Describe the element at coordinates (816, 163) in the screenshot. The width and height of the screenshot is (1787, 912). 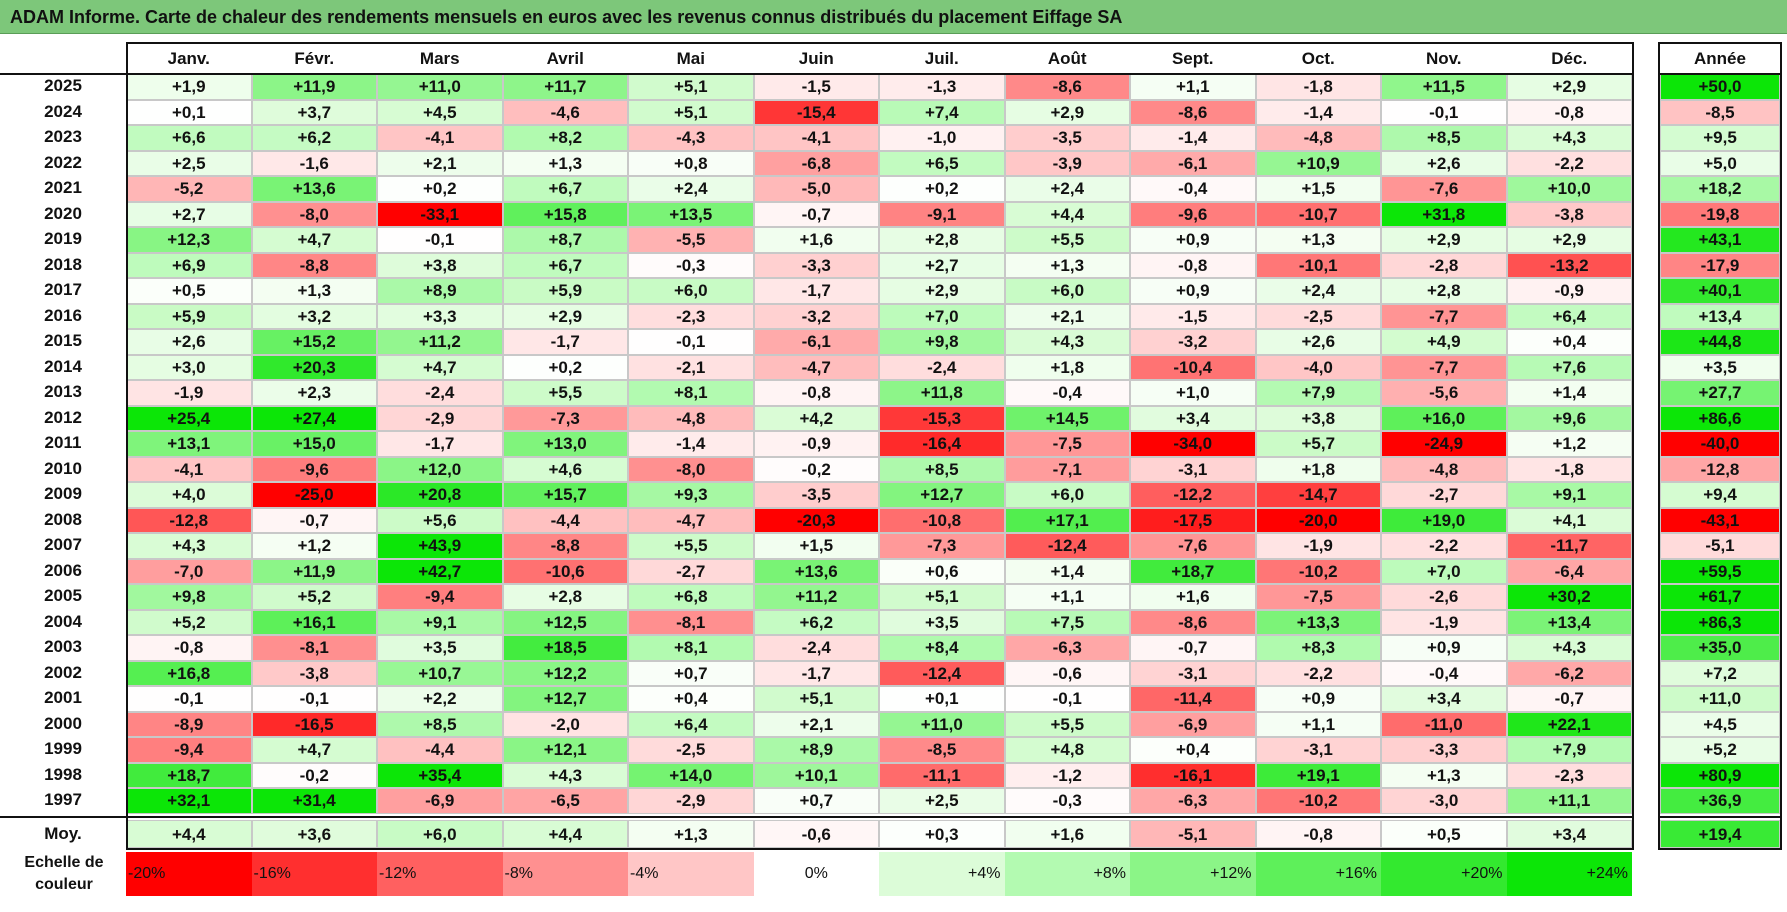
I see `heatmap-cell: -6,8` at that location.